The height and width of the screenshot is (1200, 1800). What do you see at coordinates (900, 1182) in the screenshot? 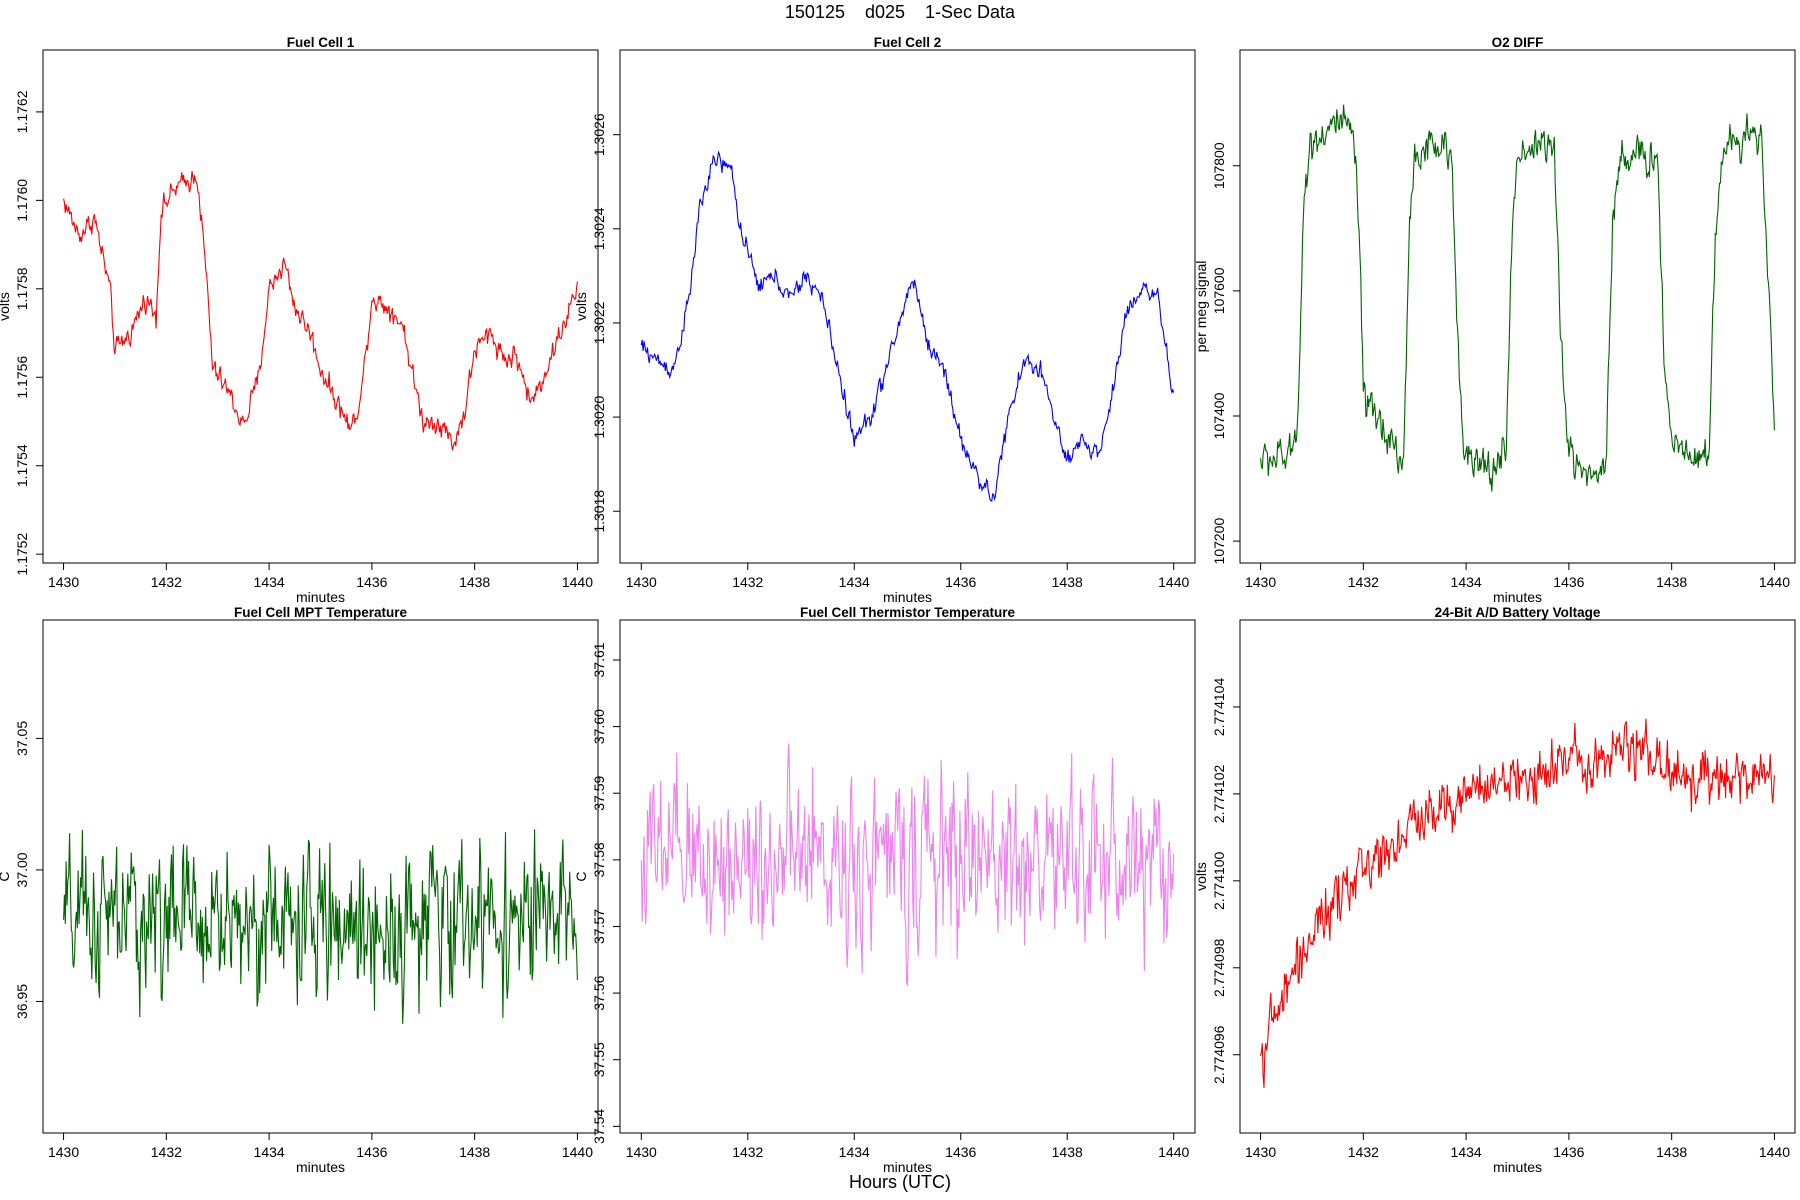
I see `global-x-axis-label: Hours (UTC)` at bounding box center [900, 1182].